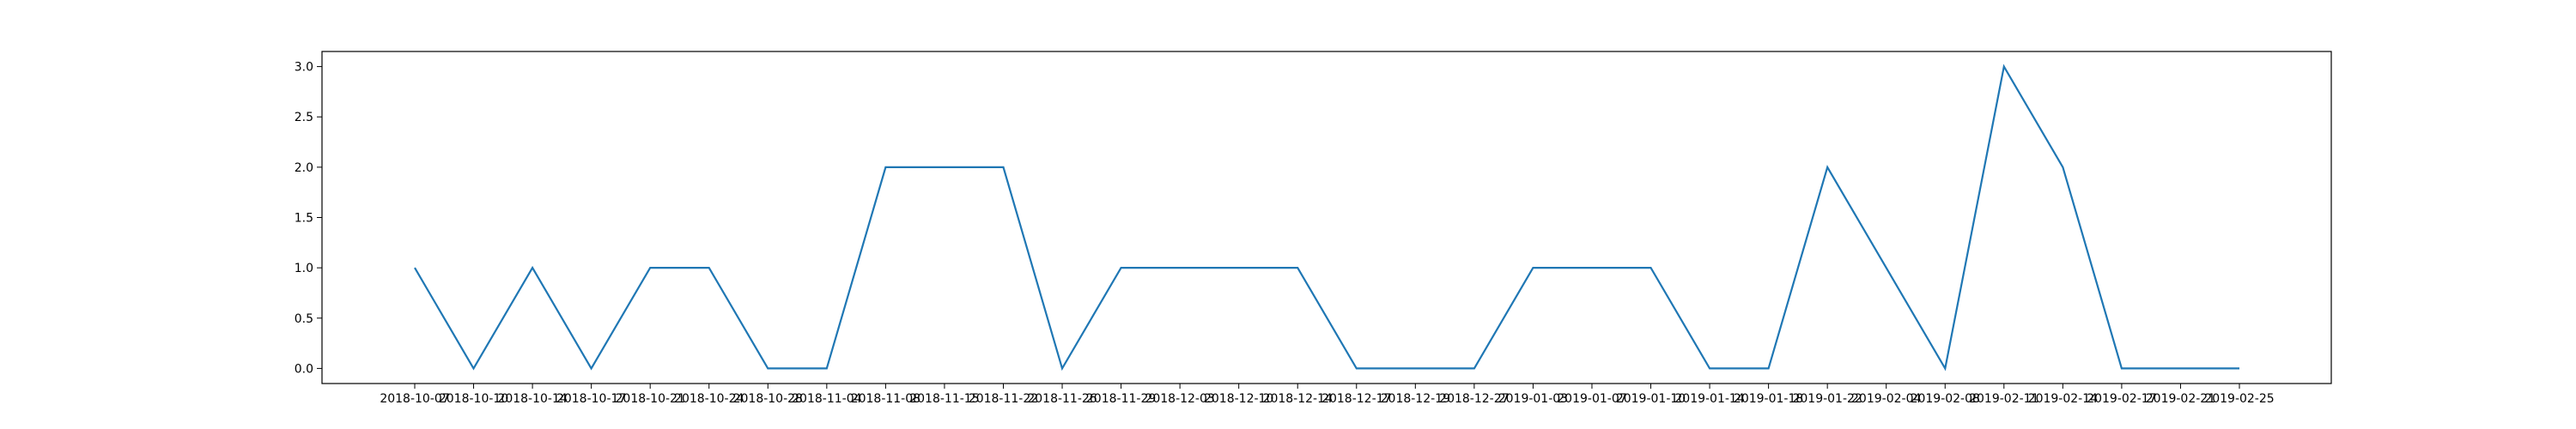  What do you see at coordinates (304, 168) in the screenshot?
I see `y-tick-label: 2.0` at bounding box center [304, 168].